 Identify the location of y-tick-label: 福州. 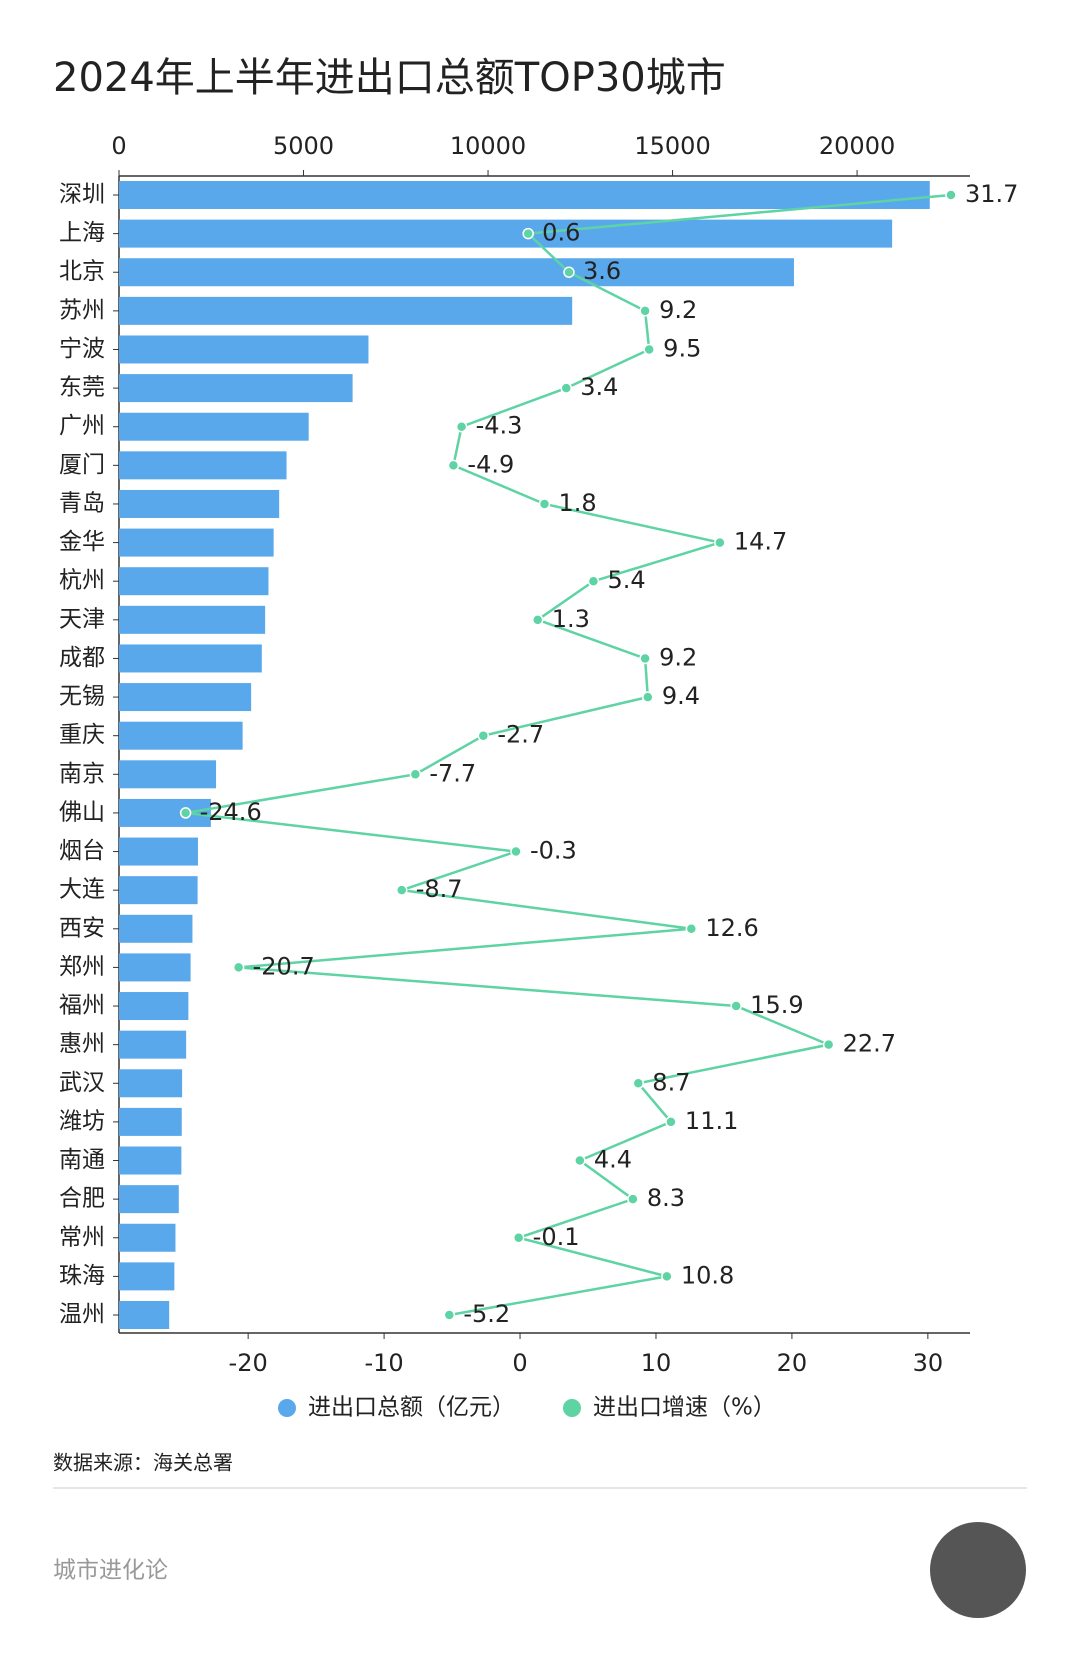
(82, 1006).